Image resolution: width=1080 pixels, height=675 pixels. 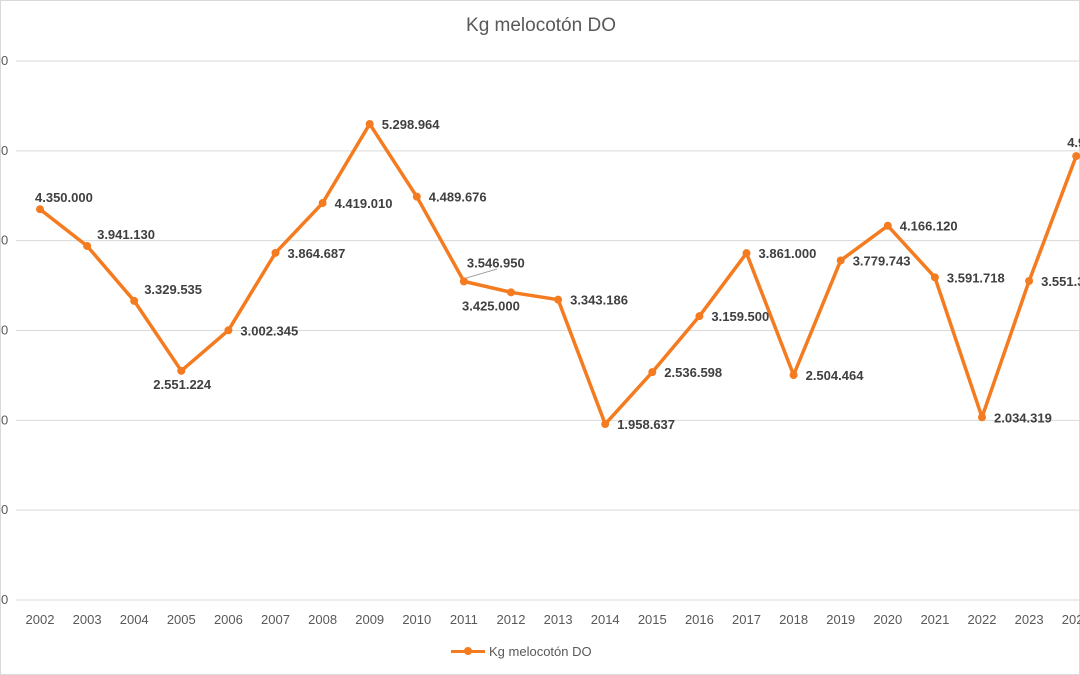 I want to click on data-label: 2.551.224, so click(x=182, y=384).